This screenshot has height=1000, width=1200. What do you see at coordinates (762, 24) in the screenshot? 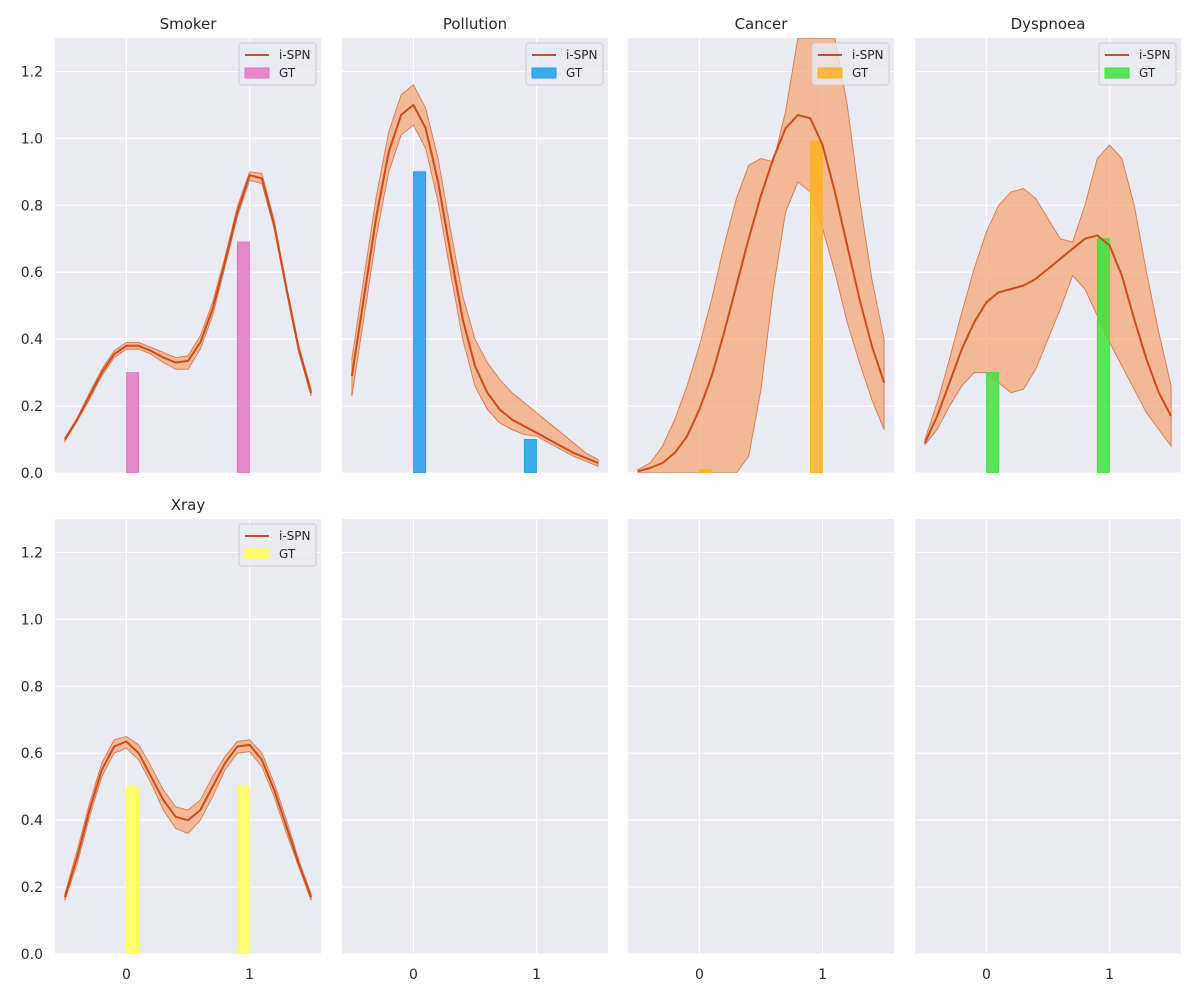
I see `subplot-title: Cancer` at bounding box center [762, 24].